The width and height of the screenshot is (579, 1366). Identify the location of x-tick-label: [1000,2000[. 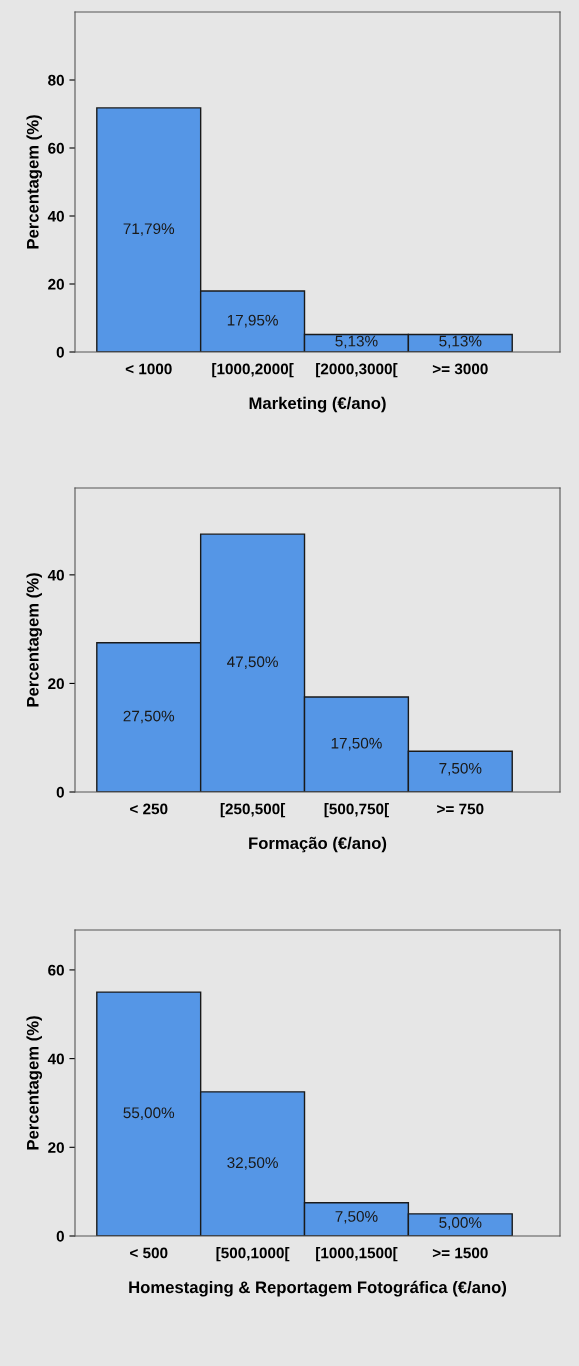
(253, 370).